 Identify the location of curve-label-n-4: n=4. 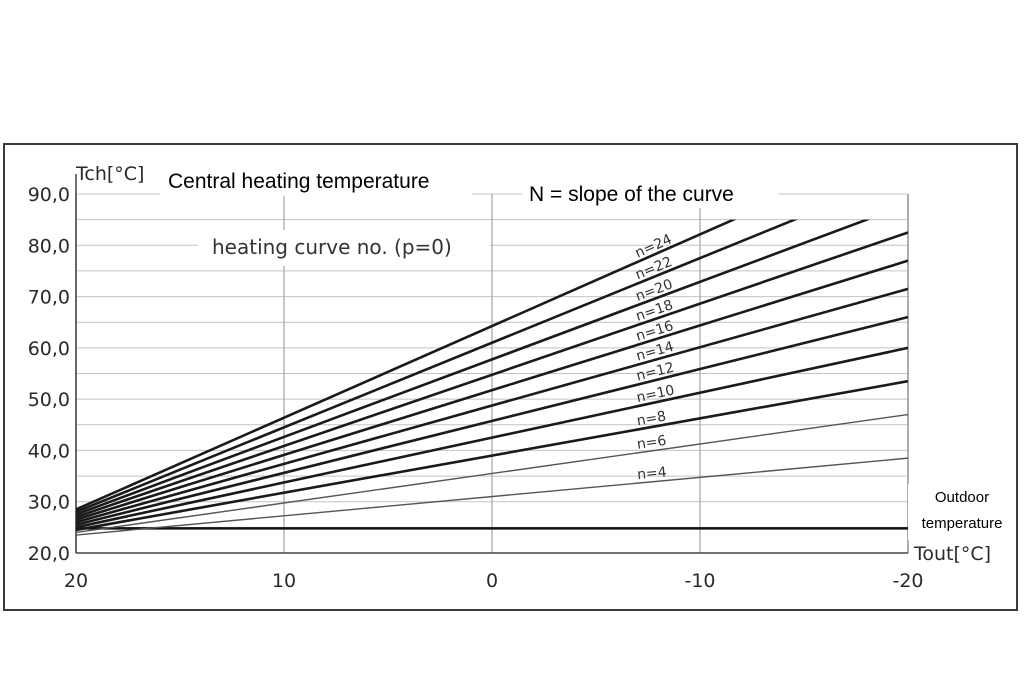
(651, 473).